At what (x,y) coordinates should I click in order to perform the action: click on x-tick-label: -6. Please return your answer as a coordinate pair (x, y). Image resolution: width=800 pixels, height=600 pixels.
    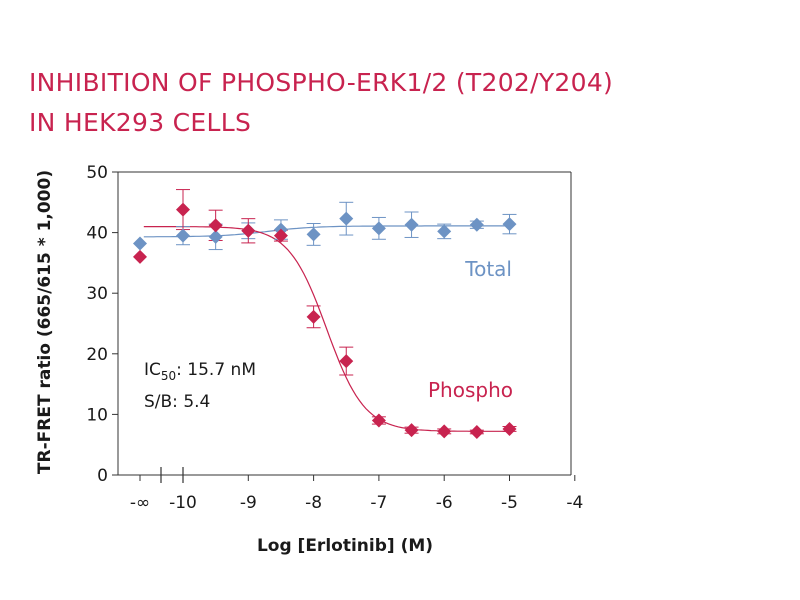
    Looking at the image, I should click on (444, 503).